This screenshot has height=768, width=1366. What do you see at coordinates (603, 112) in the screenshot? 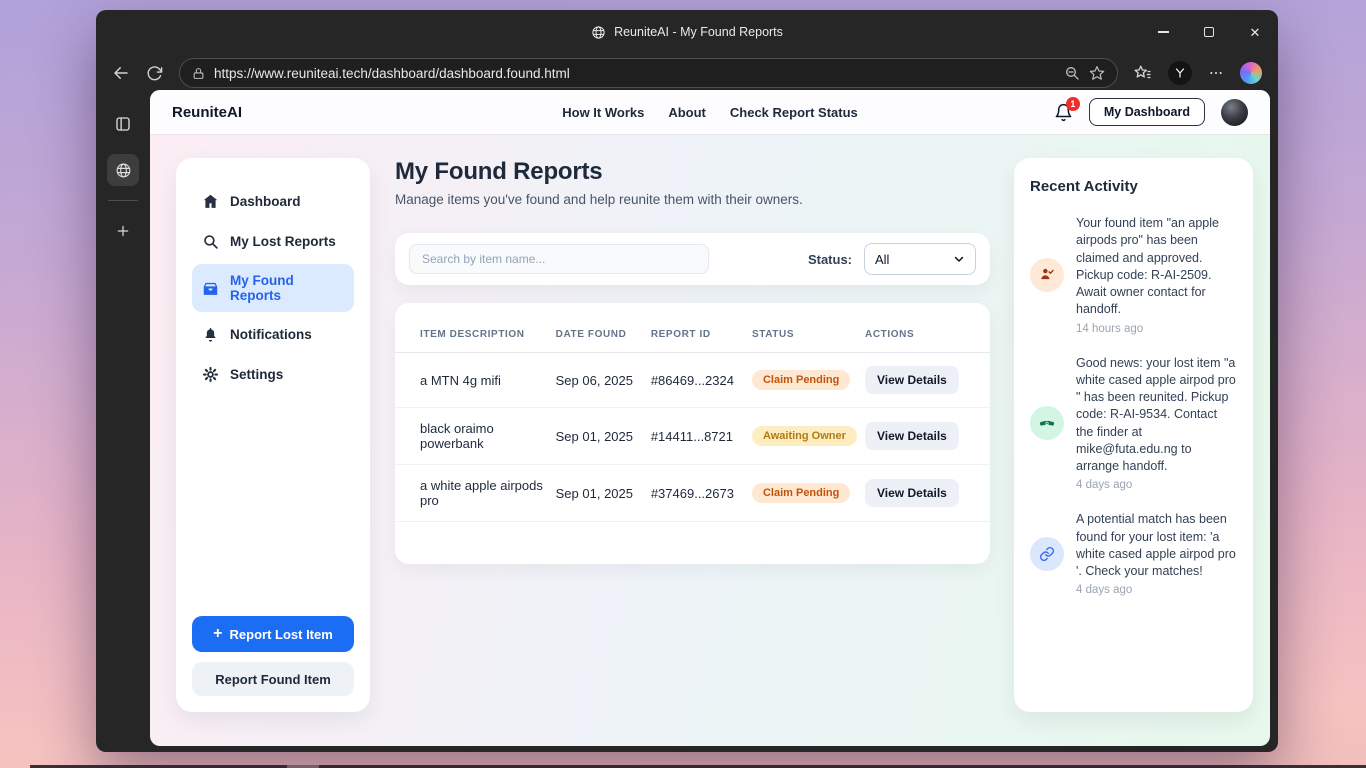
I see `nav-how-it-works: How It Works` at bounding box center [603, 112].